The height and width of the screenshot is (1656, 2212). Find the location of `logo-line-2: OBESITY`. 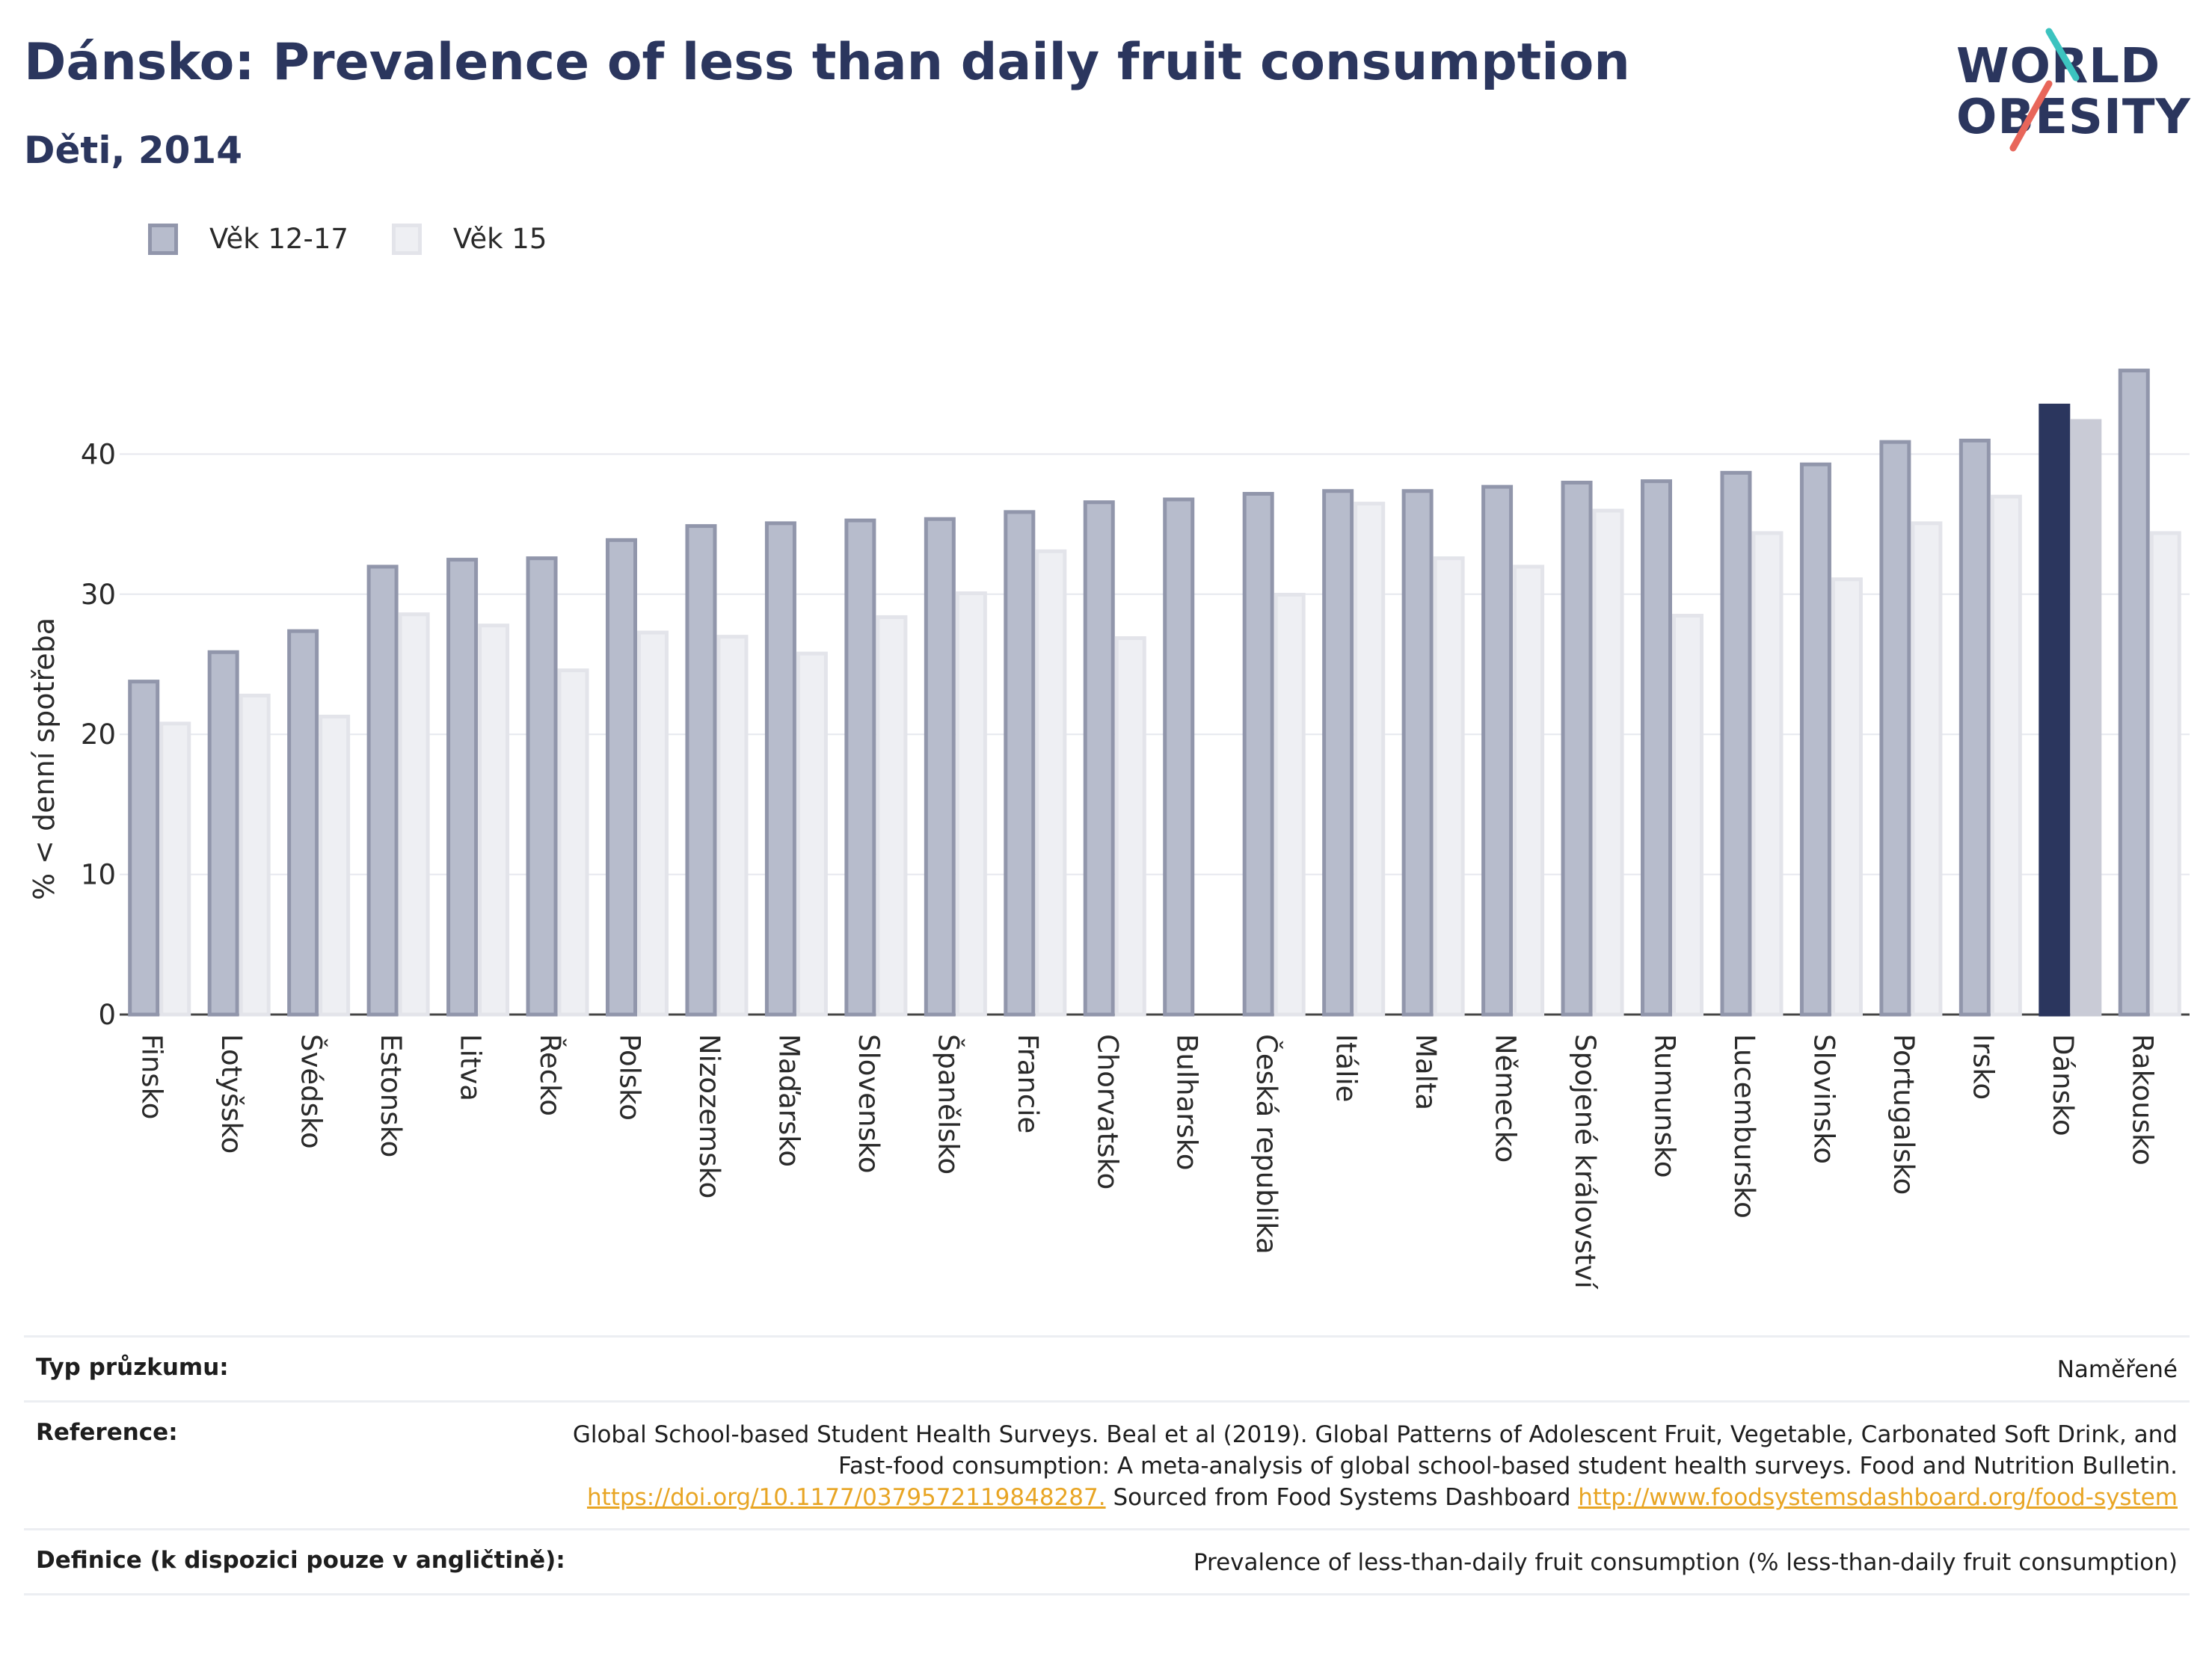

logo-line-2: OBESITY is located at coordinates (2073, 118).